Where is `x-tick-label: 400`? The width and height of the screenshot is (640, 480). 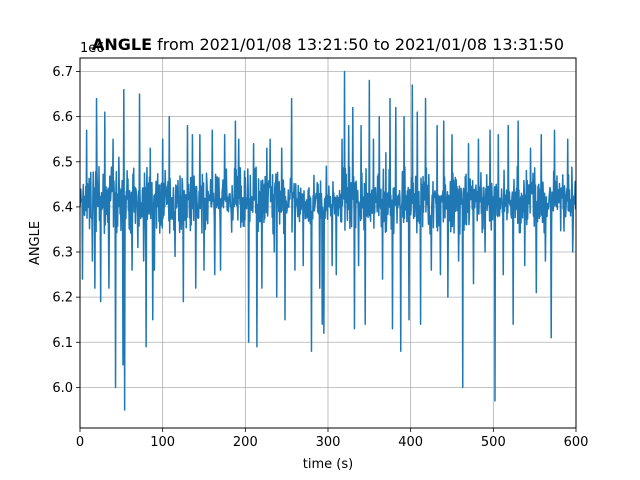 x-tick-label: 400 is located at coordinates (410, 442).